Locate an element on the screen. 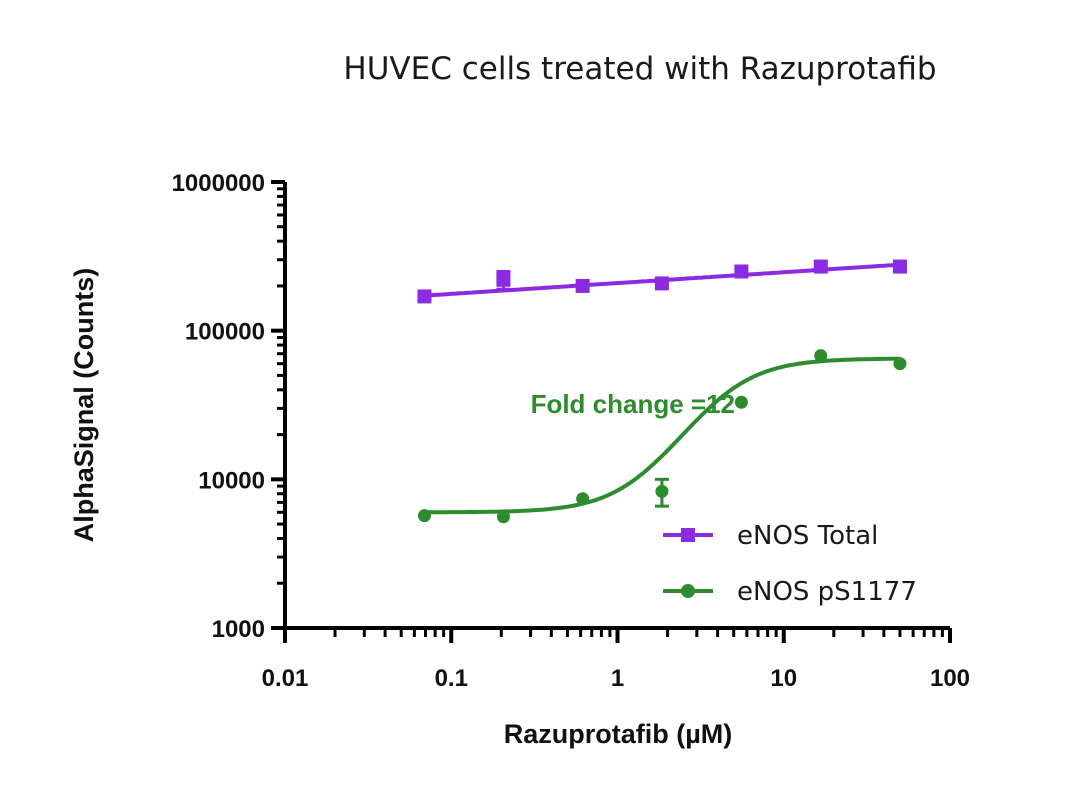 This screenshot has width=1080, height=795. series-enos-total is located at coordinates (662, 281).